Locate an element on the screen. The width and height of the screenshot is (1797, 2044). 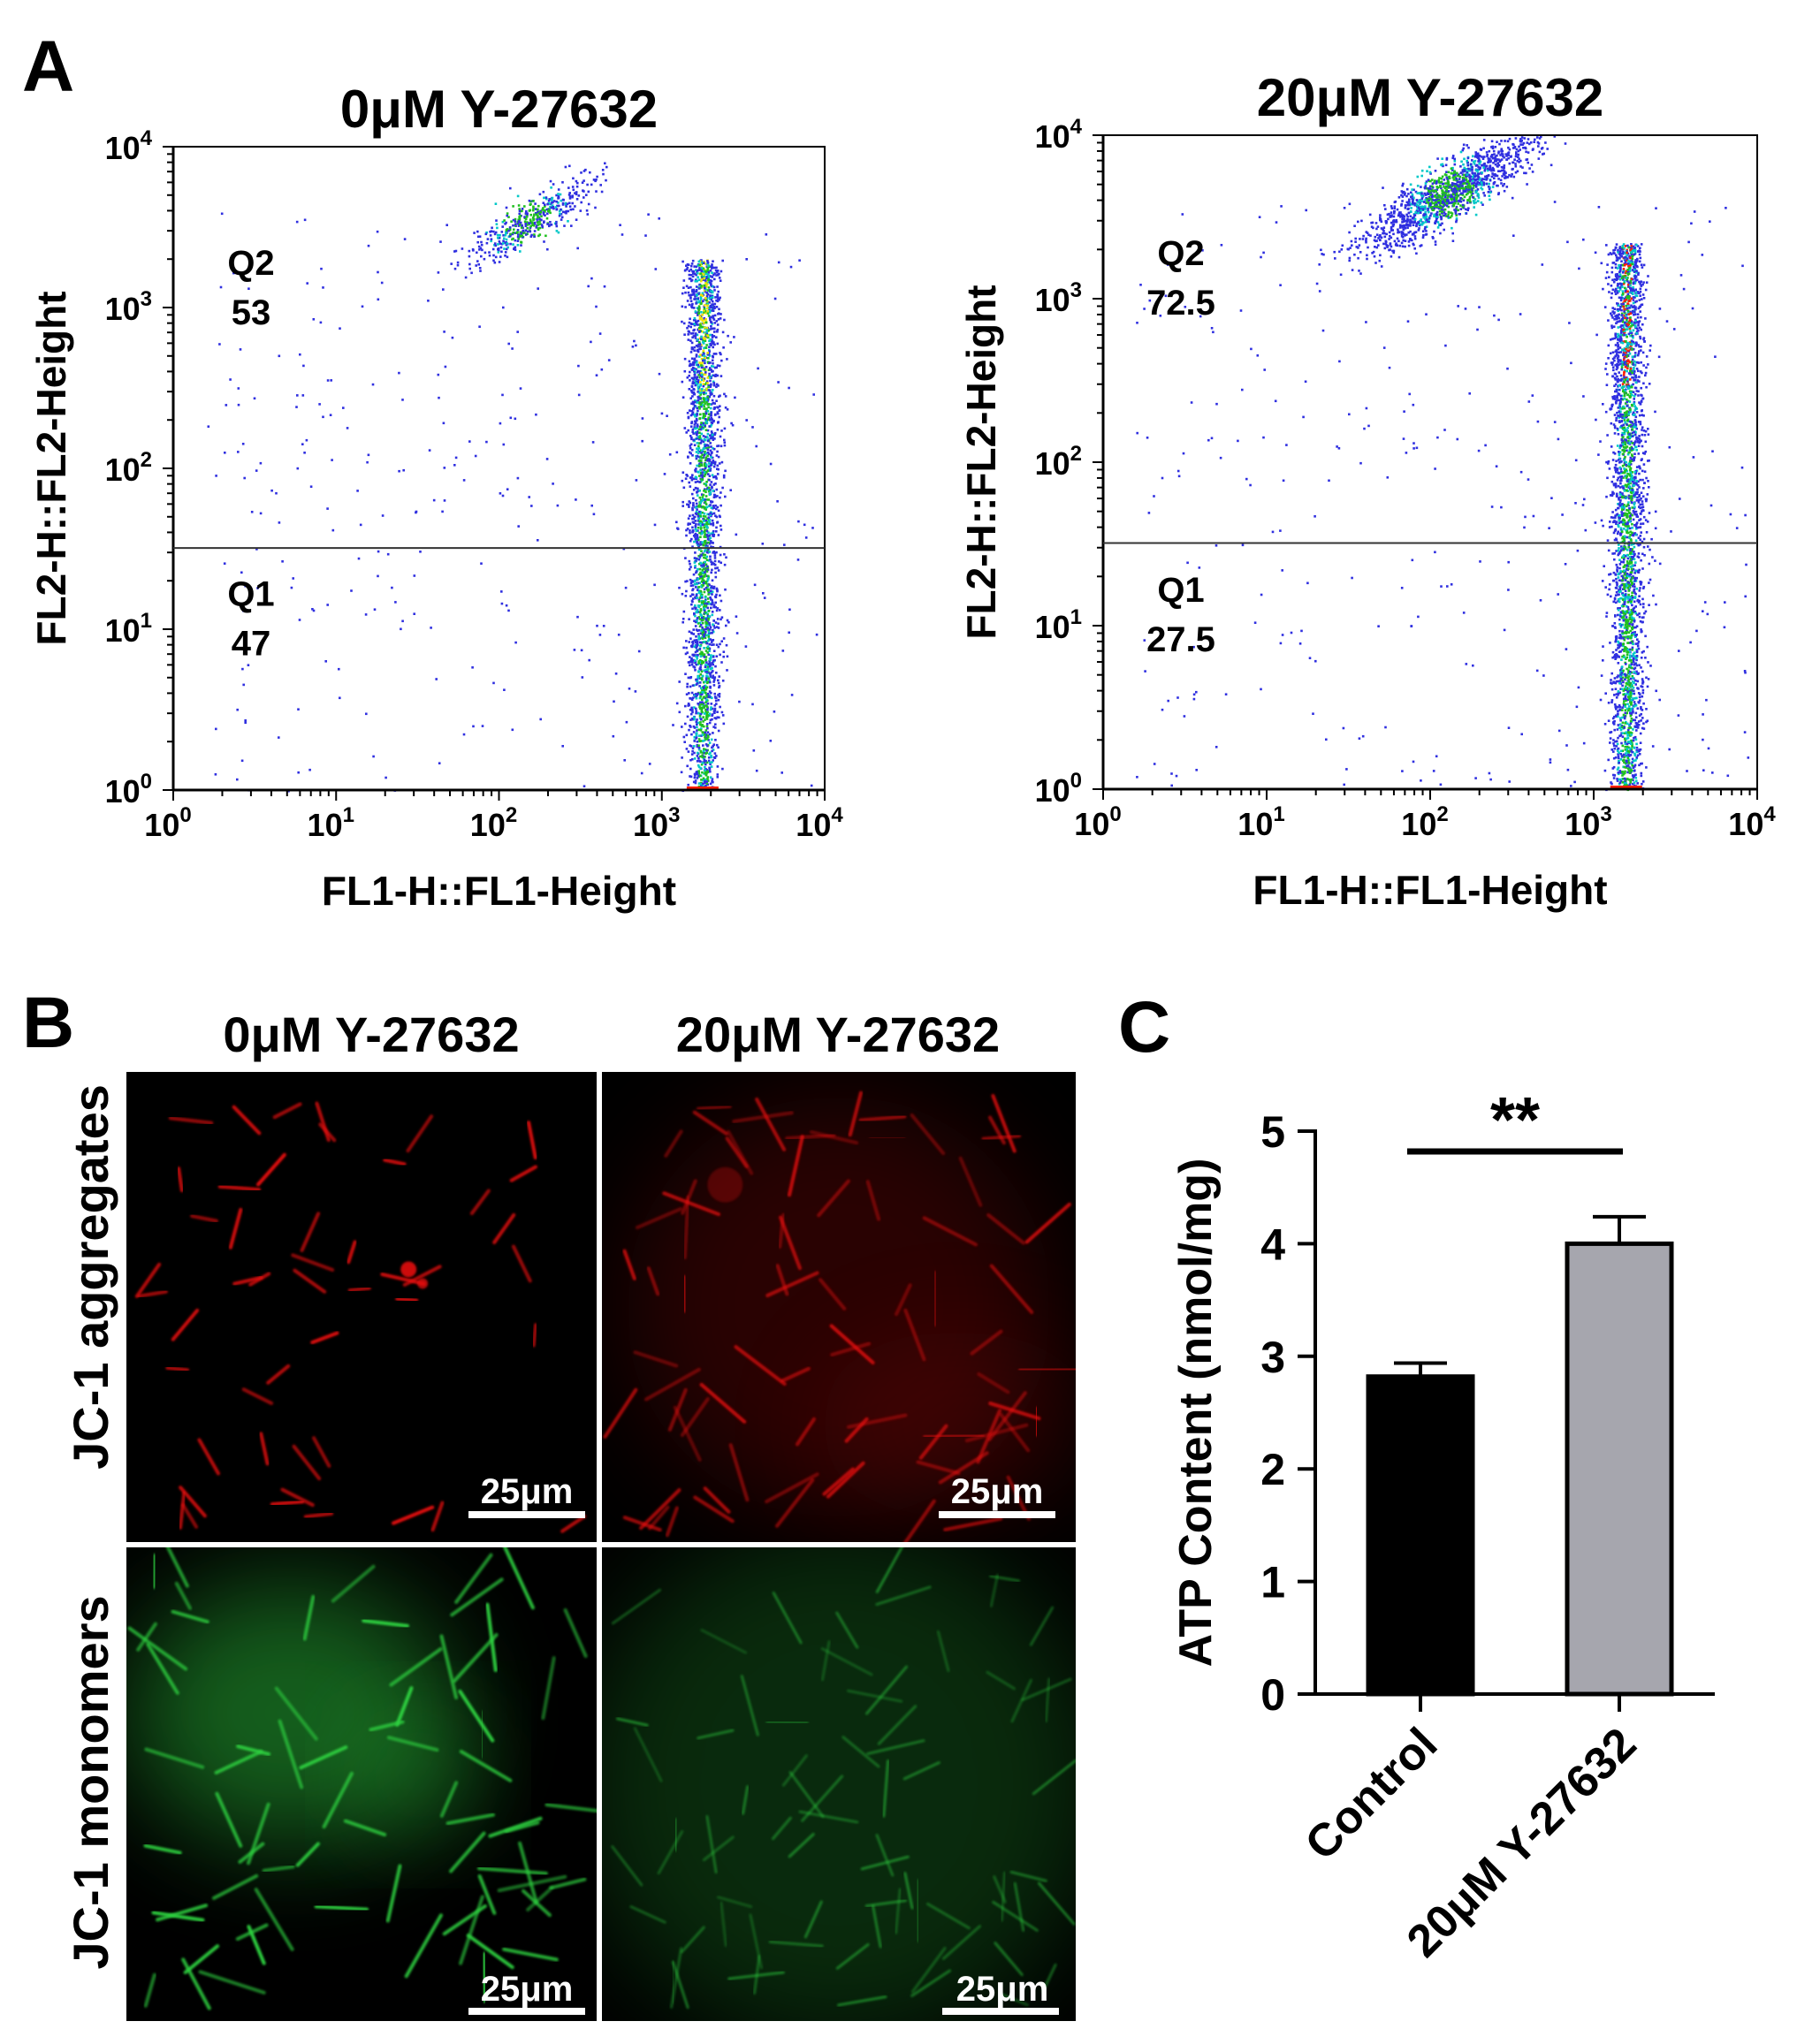
flow-title-1: 20μM Y-27632 is located at coordinates (1430, 97).